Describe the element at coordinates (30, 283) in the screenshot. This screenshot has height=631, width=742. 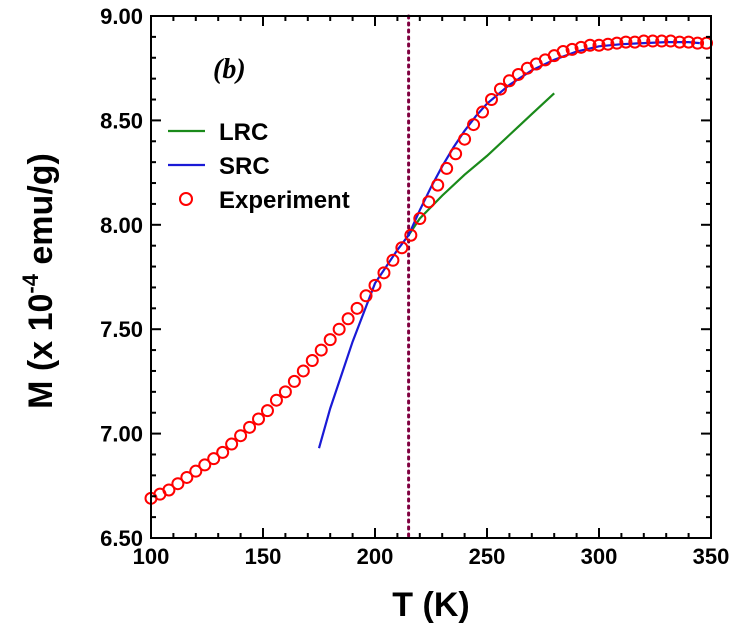
I see `y-axis-title-exponent: -4` at that location.